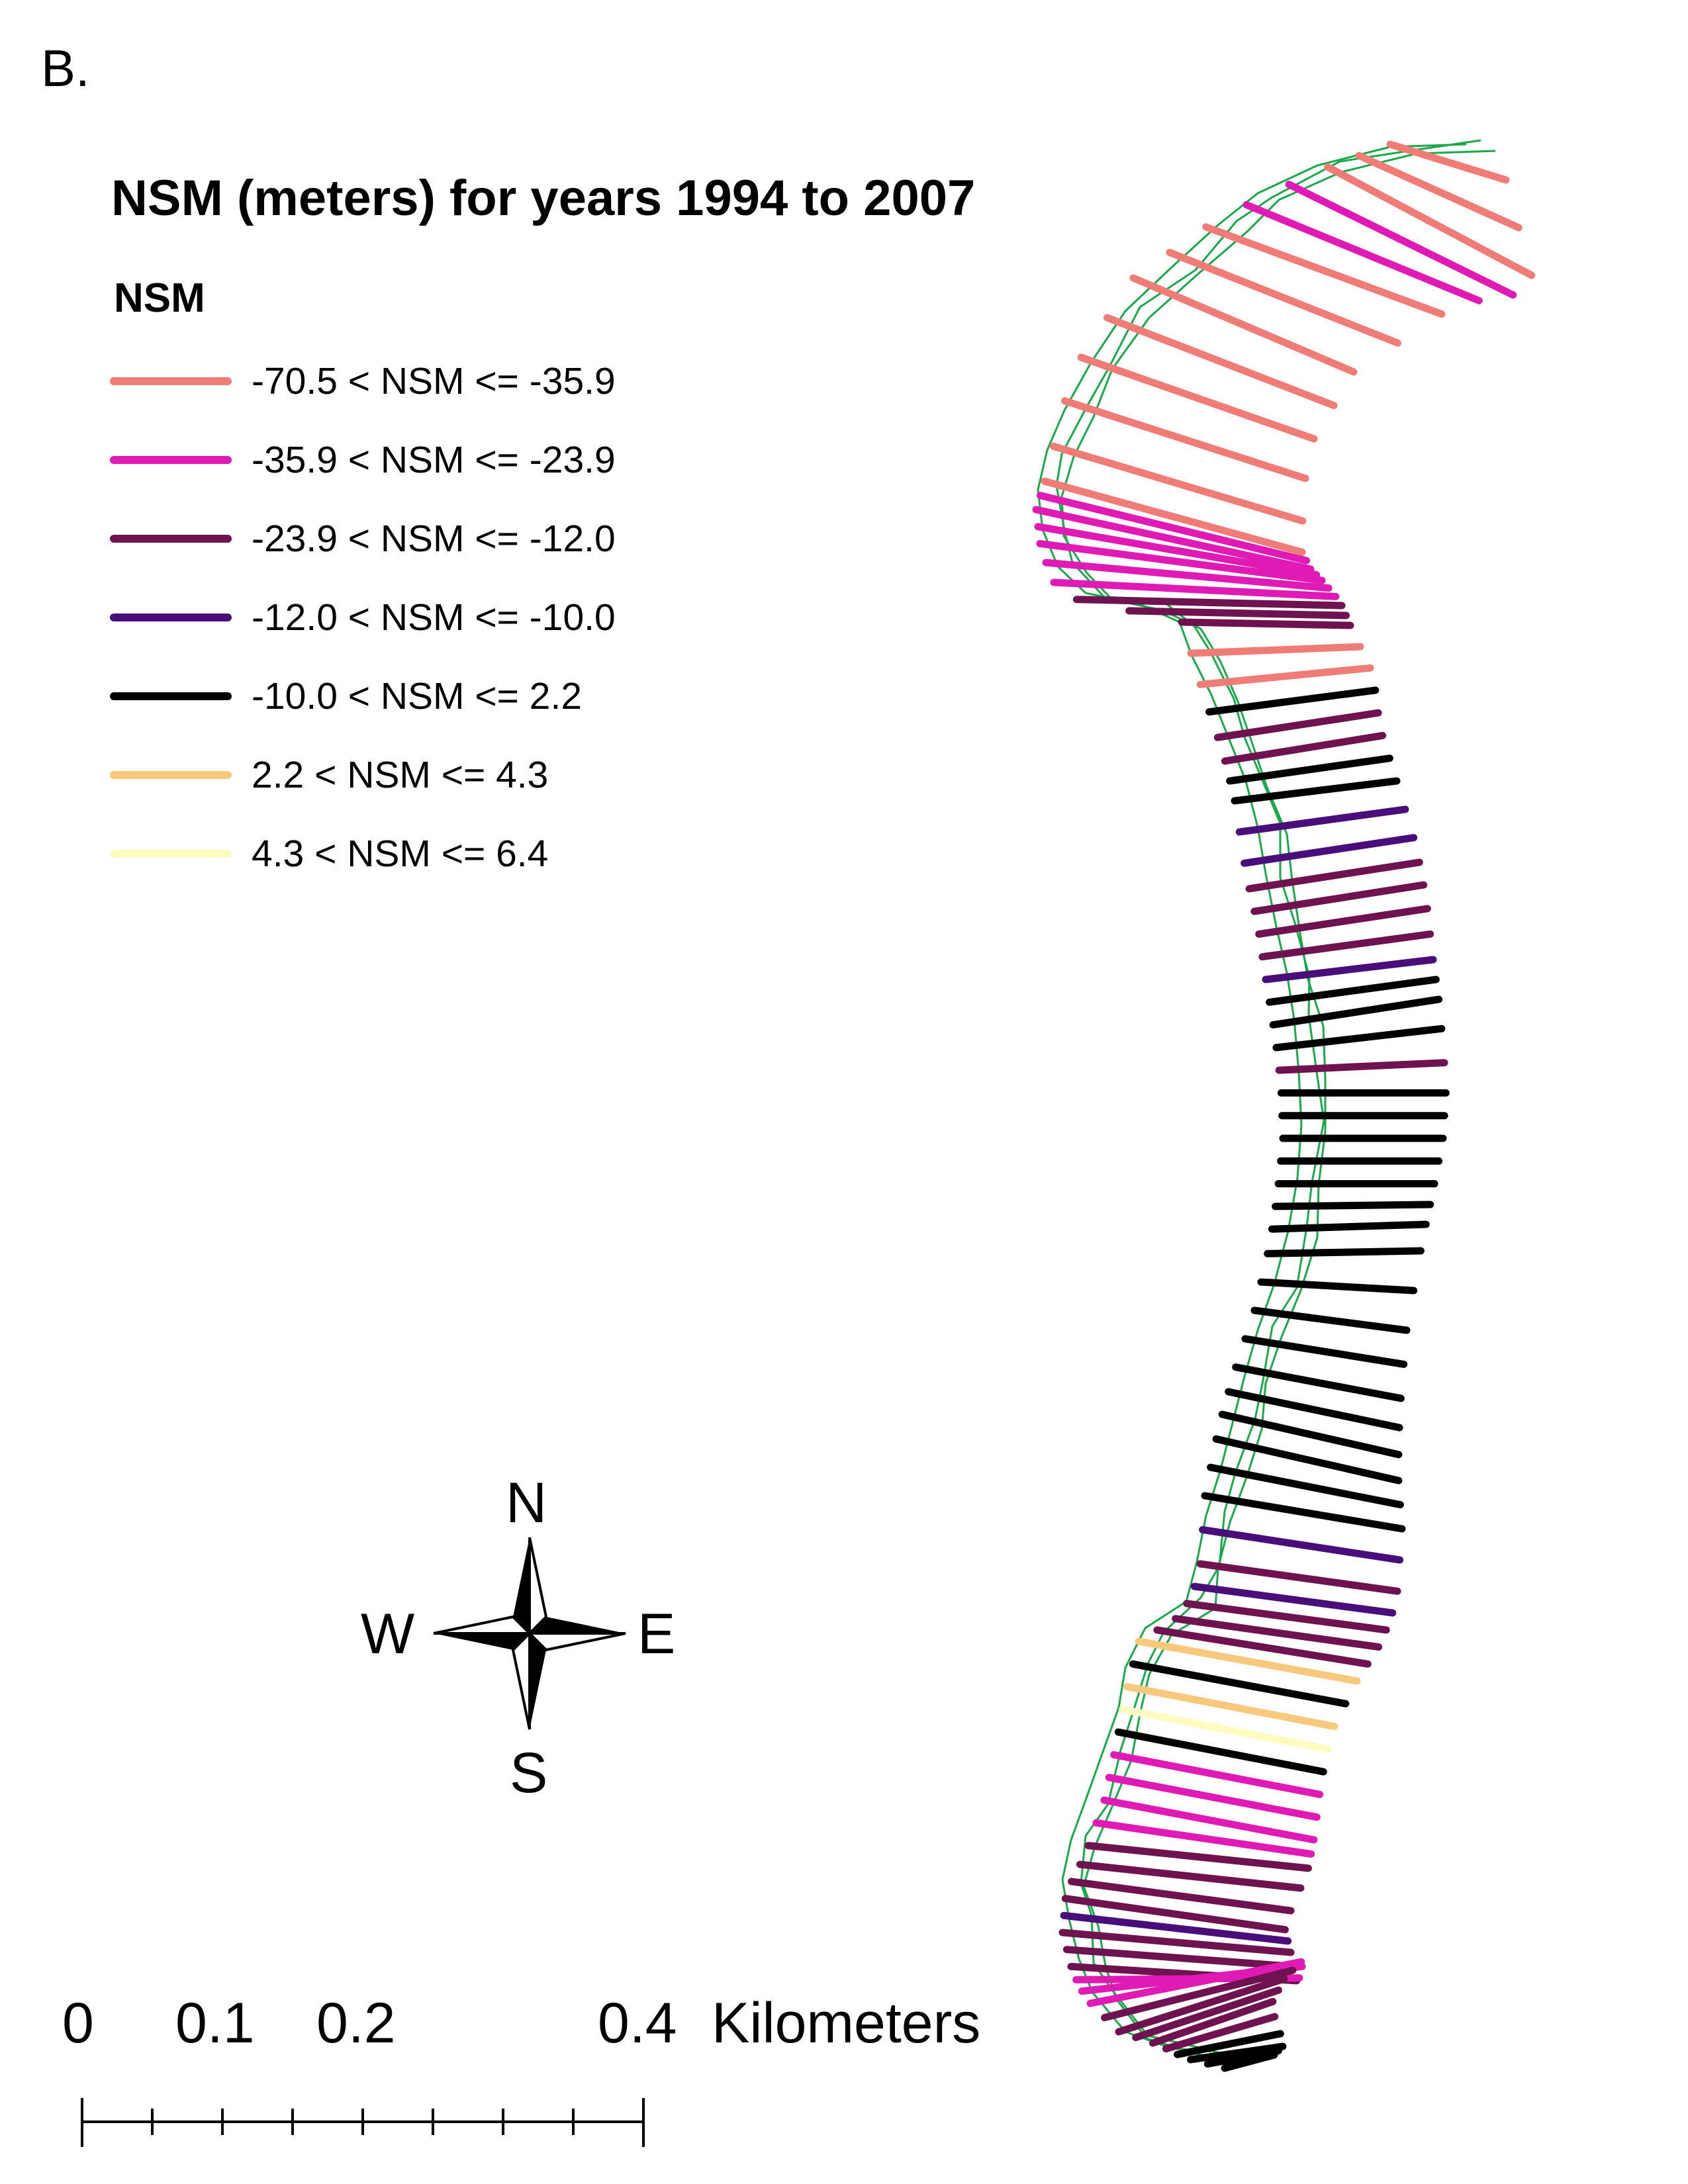 This screenshot has height=2184, width=1688. What do you see at coordinates (529, 1633) in the screenshot?
I see `compass-rose-icon` at bounding box center [529, 1633].